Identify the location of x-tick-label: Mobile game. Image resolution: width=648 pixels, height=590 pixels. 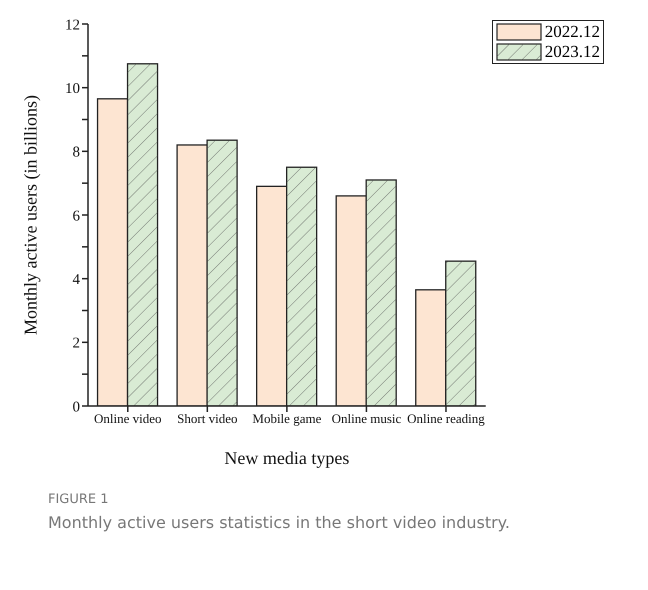
(287, 418).